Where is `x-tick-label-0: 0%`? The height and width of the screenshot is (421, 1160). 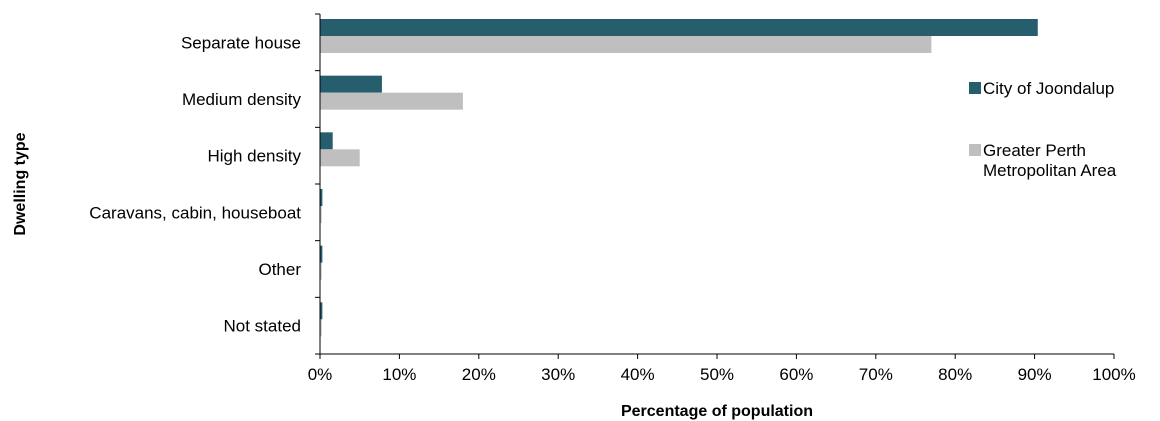 x-tick-label-0: 0% is located at coordinates (320, 374).